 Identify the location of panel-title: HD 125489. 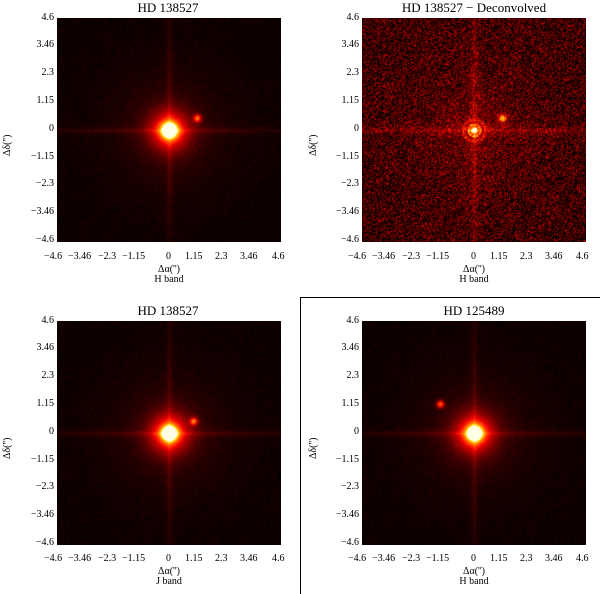
(474, 310).